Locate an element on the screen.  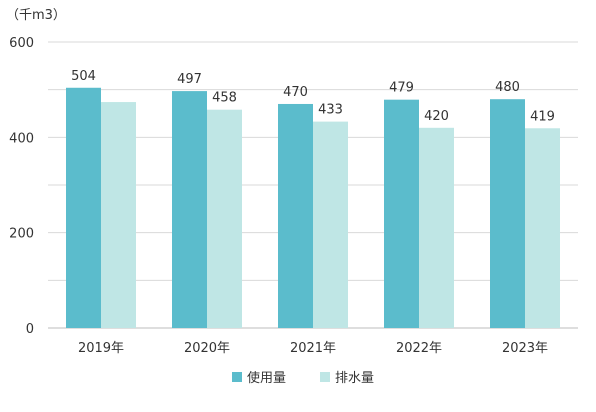
legend-swatch-使用量 is located at coordinates (237, 377).